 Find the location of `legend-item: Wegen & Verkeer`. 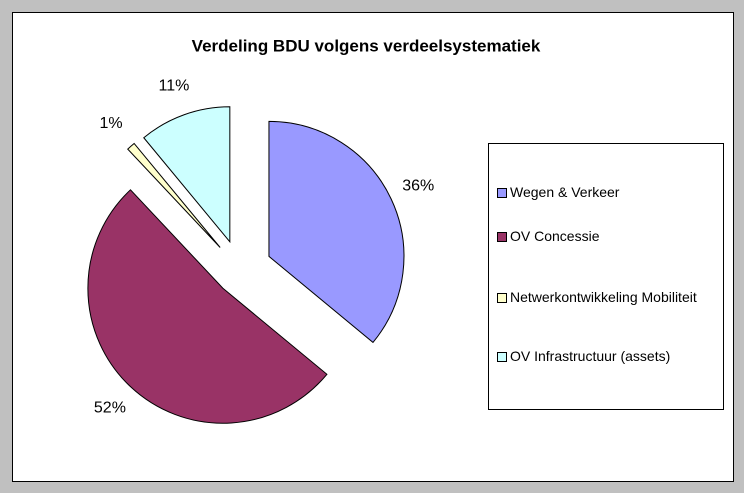

legend-item: Wegen & Verkeer is located at coordinates (607, 192).